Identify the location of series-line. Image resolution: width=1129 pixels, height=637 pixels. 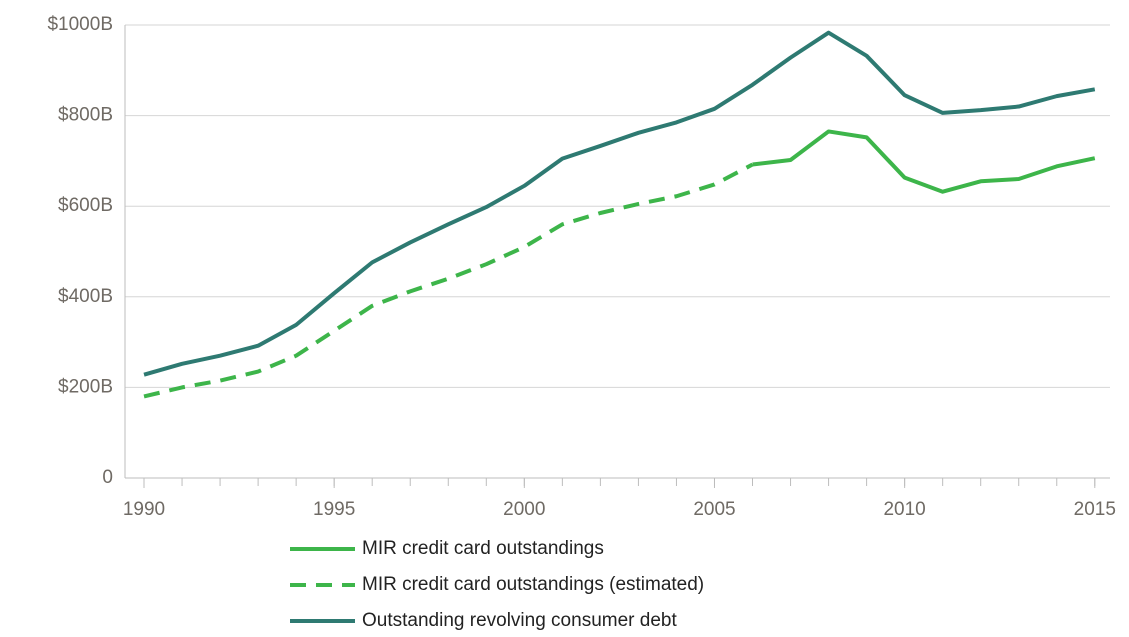
(924, 161).